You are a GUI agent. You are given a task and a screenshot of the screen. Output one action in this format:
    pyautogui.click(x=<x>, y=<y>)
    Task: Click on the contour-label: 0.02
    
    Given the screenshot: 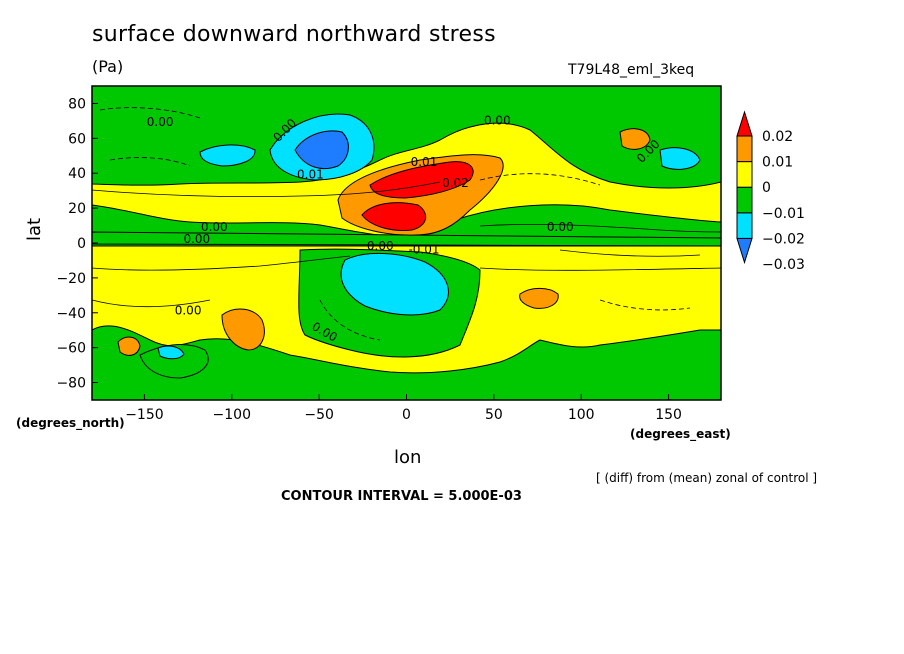 What is the action you would take?
    pyautogui.click(x=455, y=183)
    